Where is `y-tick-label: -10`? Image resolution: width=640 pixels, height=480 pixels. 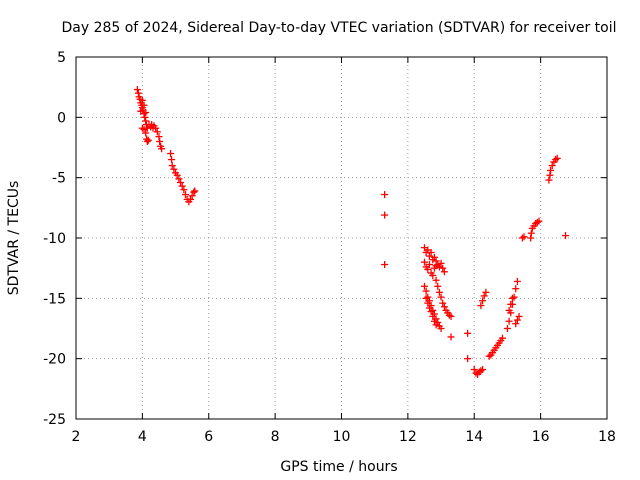 y-tick-label: -10 is located at coordinates (54, 239).